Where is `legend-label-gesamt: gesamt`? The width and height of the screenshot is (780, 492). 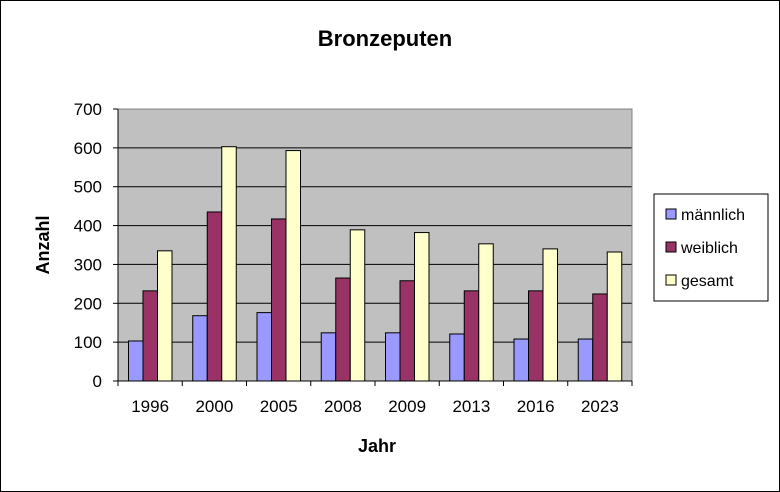 legend-label-gesamt: gesamt is located at coordinates (707, 281).